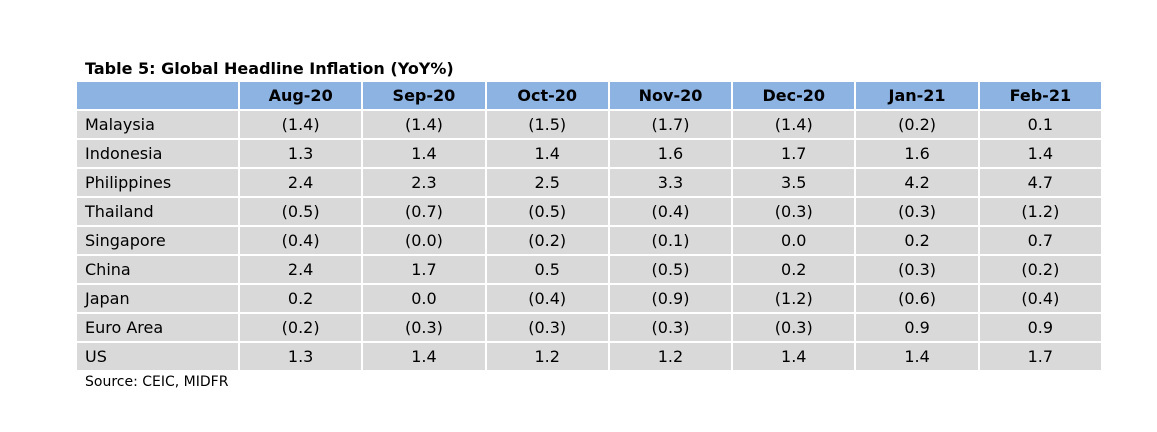  Describe the element at coordinates (670, 240) in the screenshot. I see `table-cell: (0.1)` at that location.